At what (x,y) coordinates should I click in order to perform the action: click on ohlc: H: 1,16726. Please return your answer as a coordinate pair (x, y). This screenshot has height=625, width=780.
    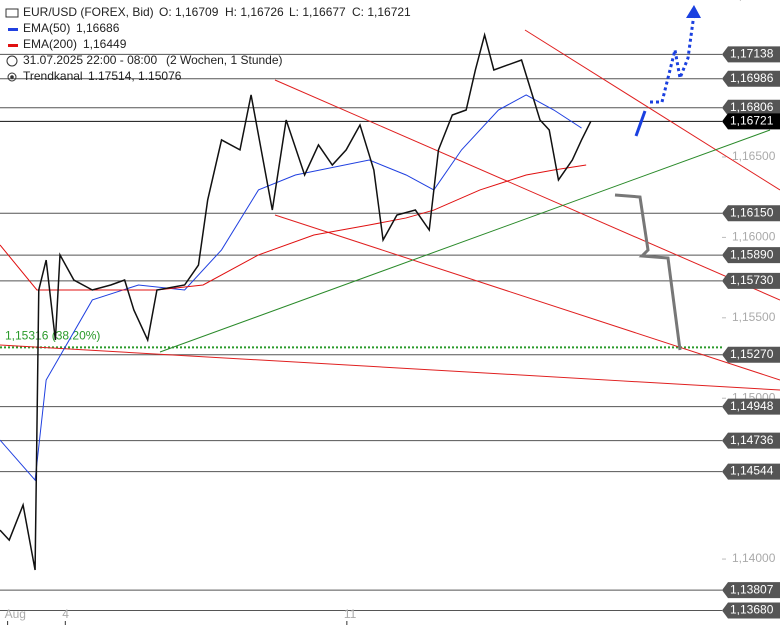
    Looking at the image, I should click on (254, 12).